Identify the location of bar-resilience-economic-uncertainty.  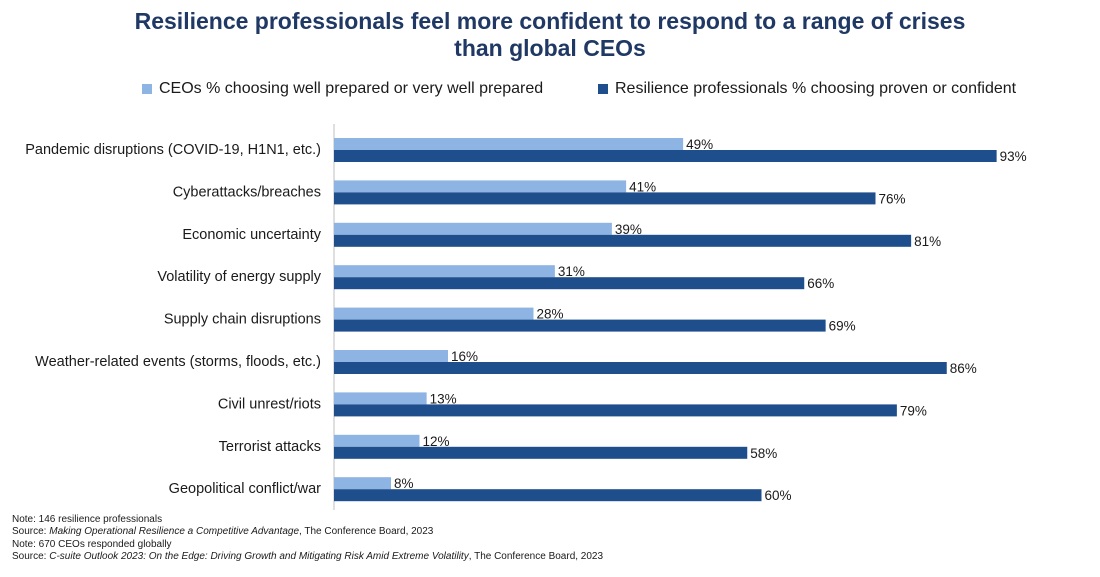
(623, 240).